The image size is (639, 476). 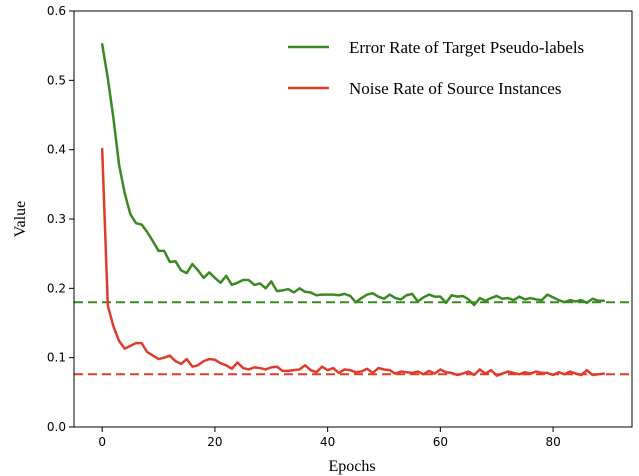 I want to click on y-tick-label: 0.6, so click(x=56, y=11).